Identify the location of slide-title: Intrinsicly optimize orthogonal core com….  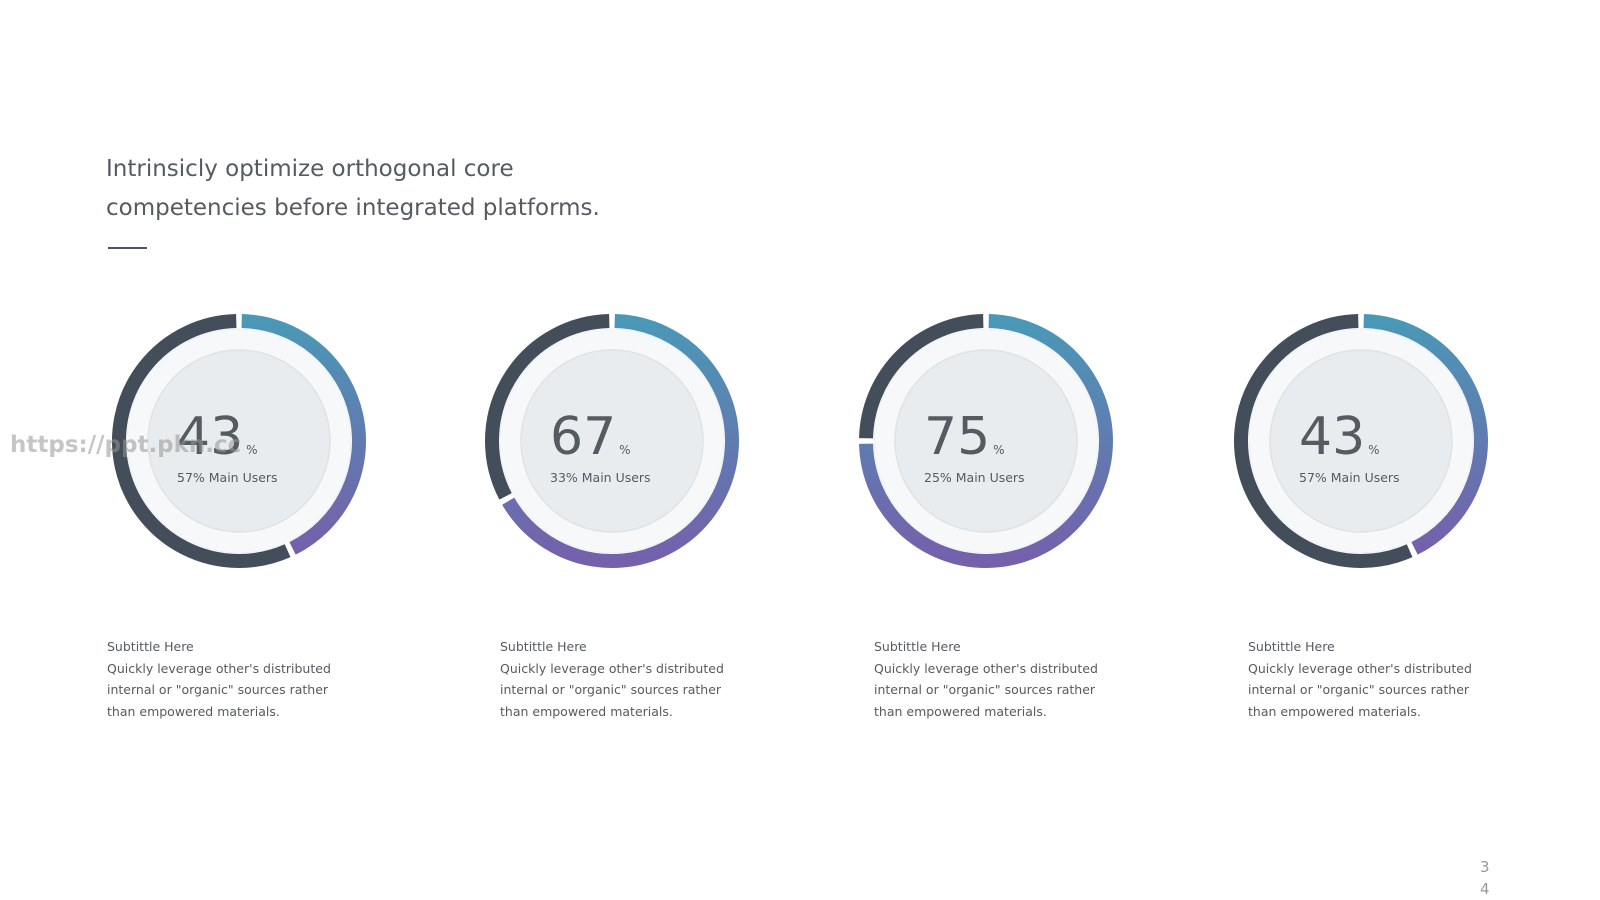
(353, 188).